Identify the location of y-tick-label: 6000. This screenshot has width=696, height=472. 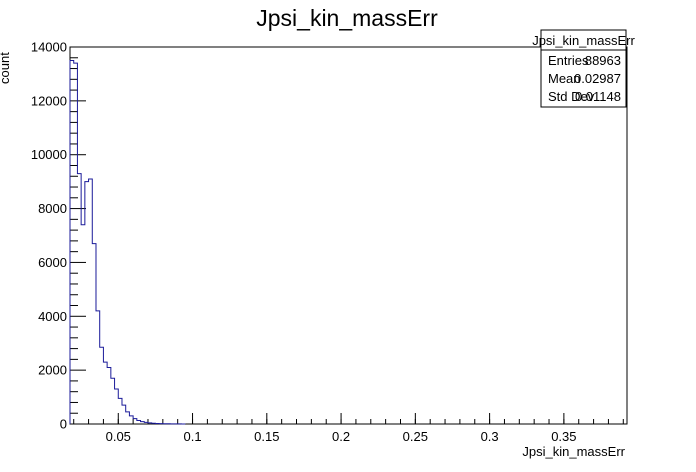
(52, 262).